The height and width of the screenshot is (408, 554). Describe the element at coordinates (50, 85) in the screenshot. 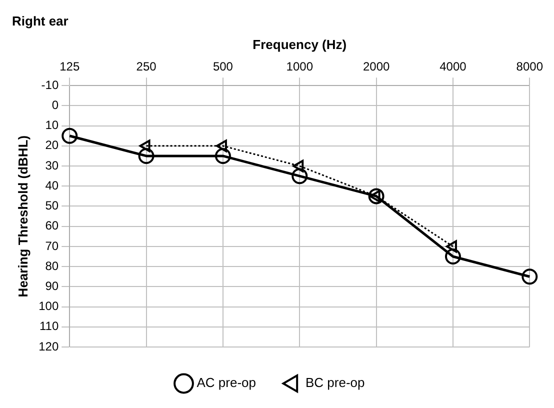

I see `y-tick-label: -10` at that location.